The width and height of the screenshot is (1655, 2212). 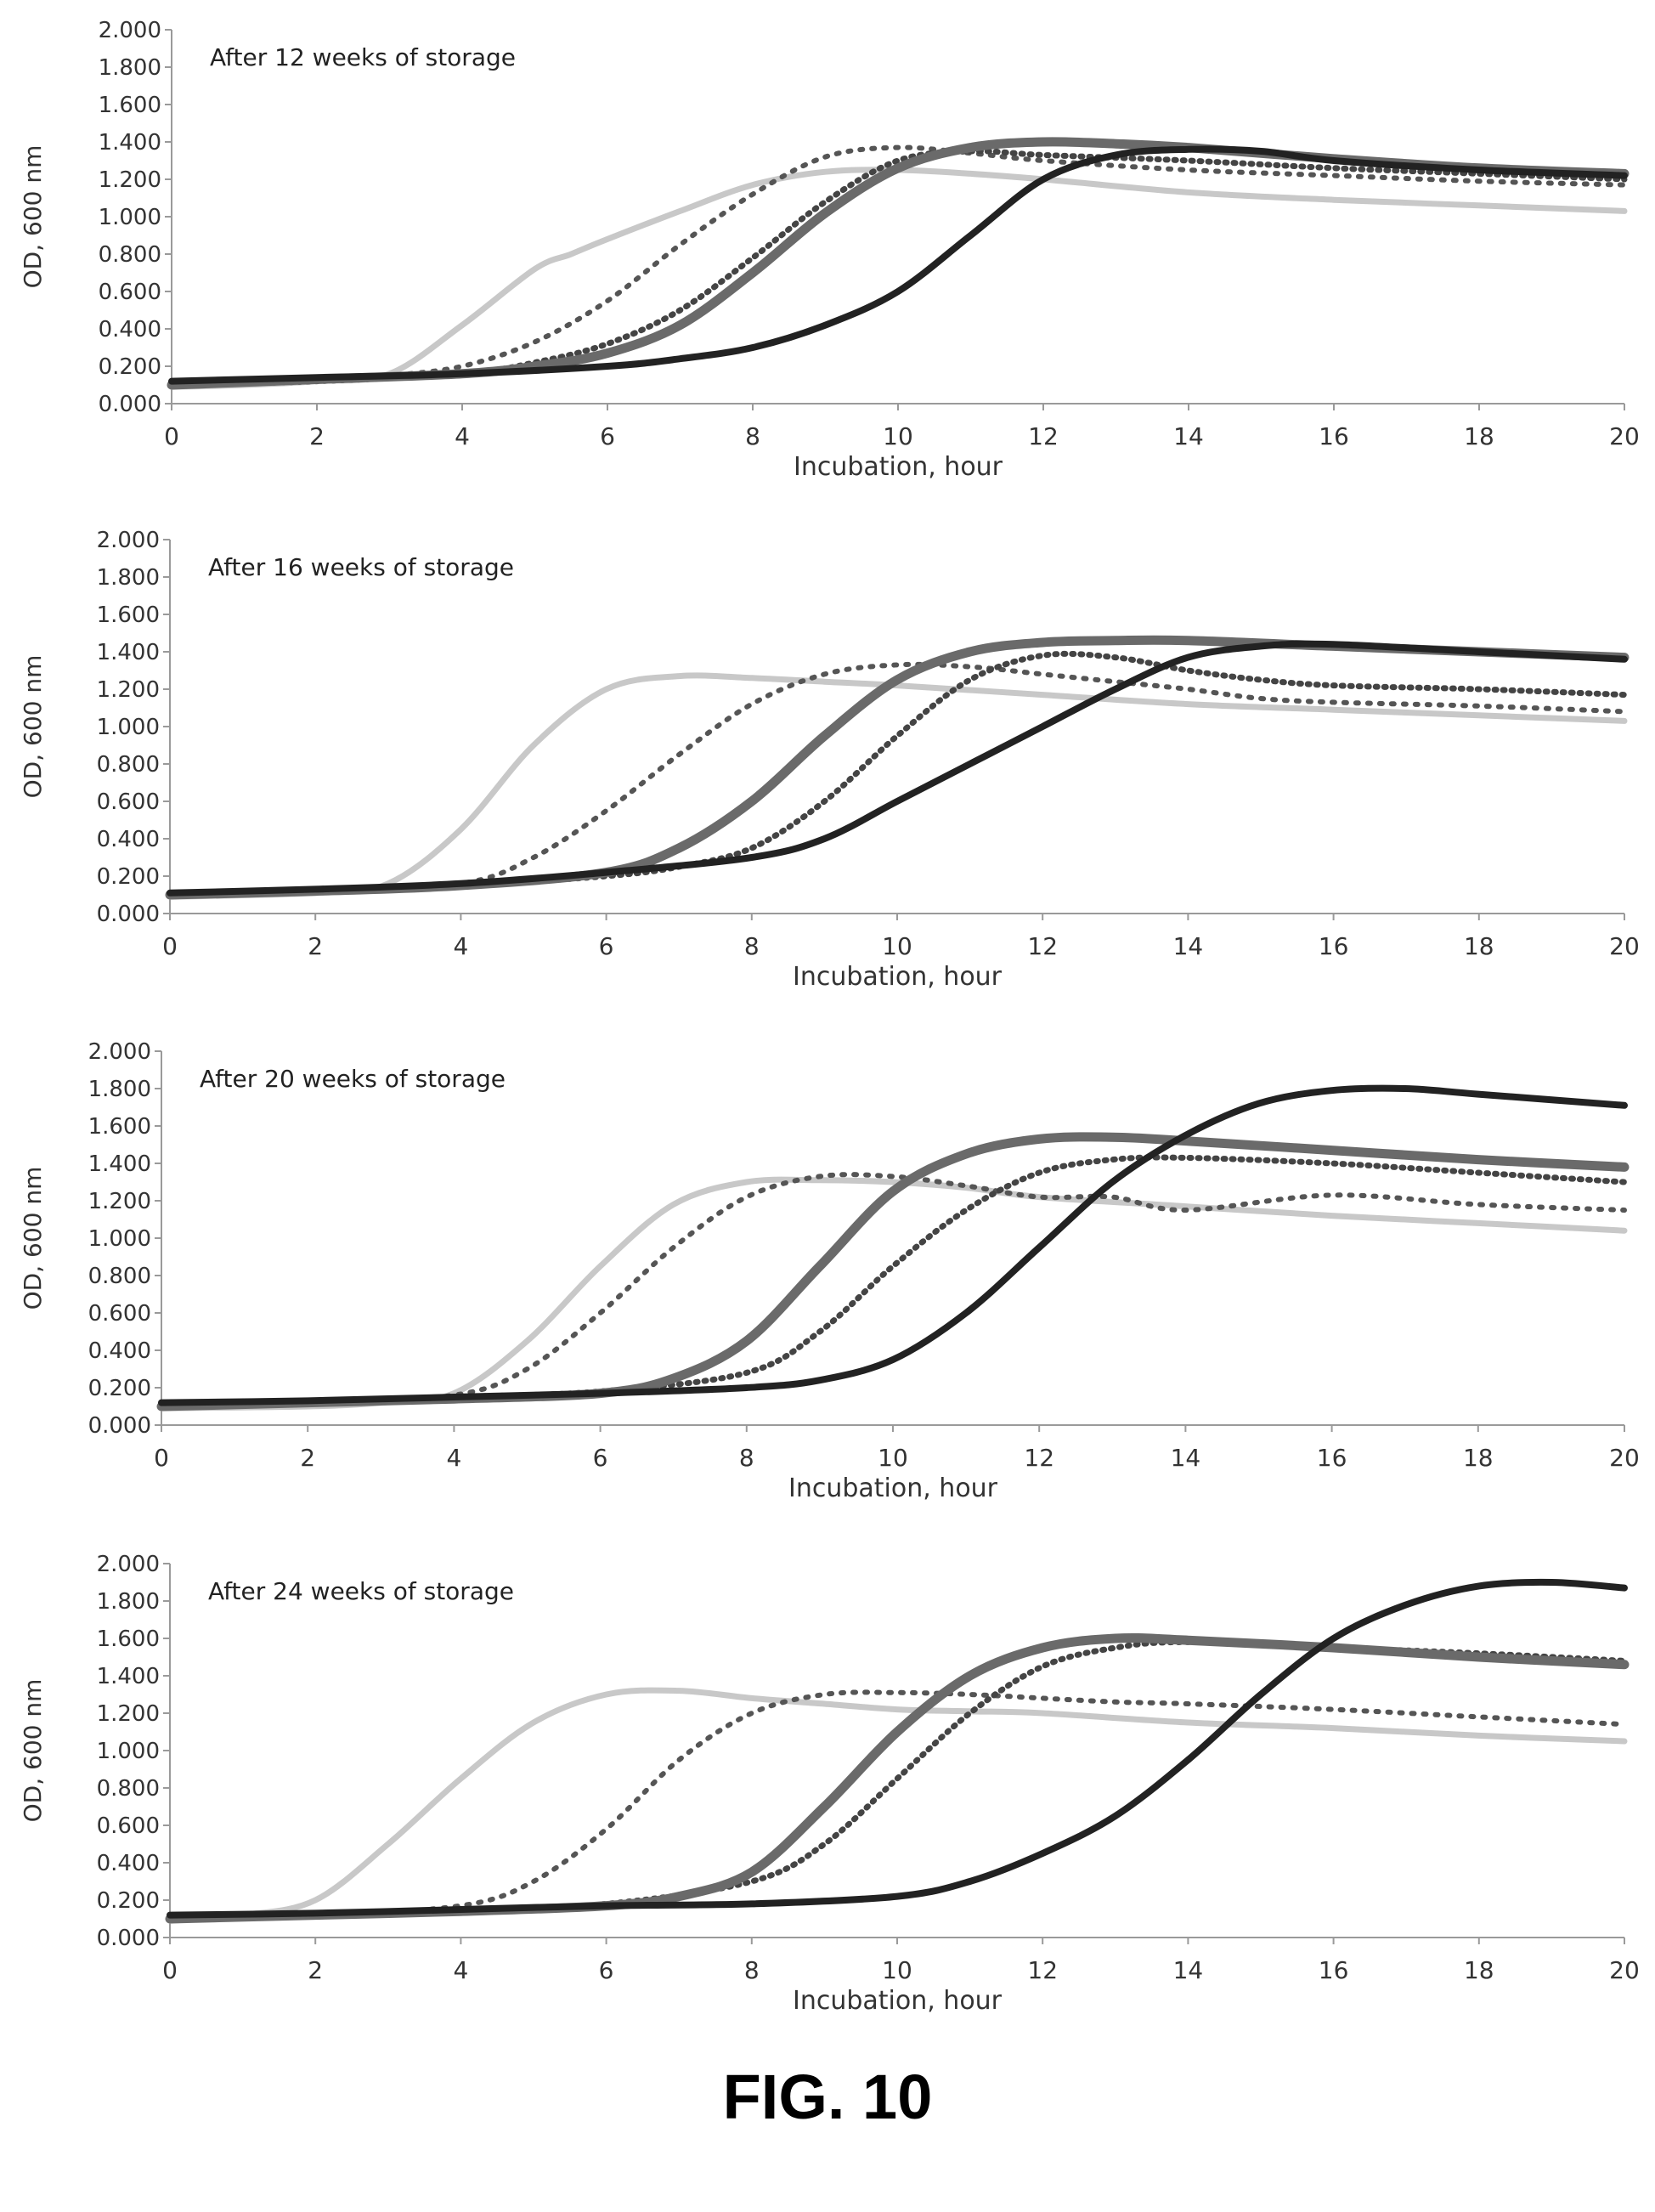 I want to click on series-line-hatched, so click(x=898, y=767).